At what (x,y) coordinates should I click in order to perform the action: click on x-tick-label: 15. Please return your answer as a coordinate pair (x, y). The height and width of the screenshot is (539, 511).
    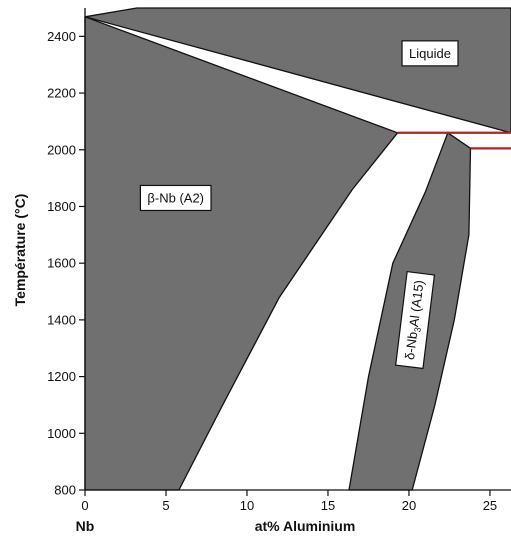
    Looking at the image, I should click on (328, 505).